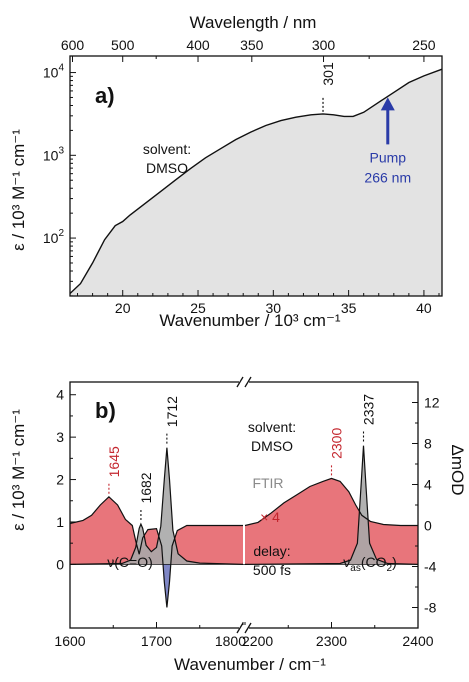 The width and height of the screenshot is (469, 682). I want to click on peak-2300-label: 2300, so click(337, 443).